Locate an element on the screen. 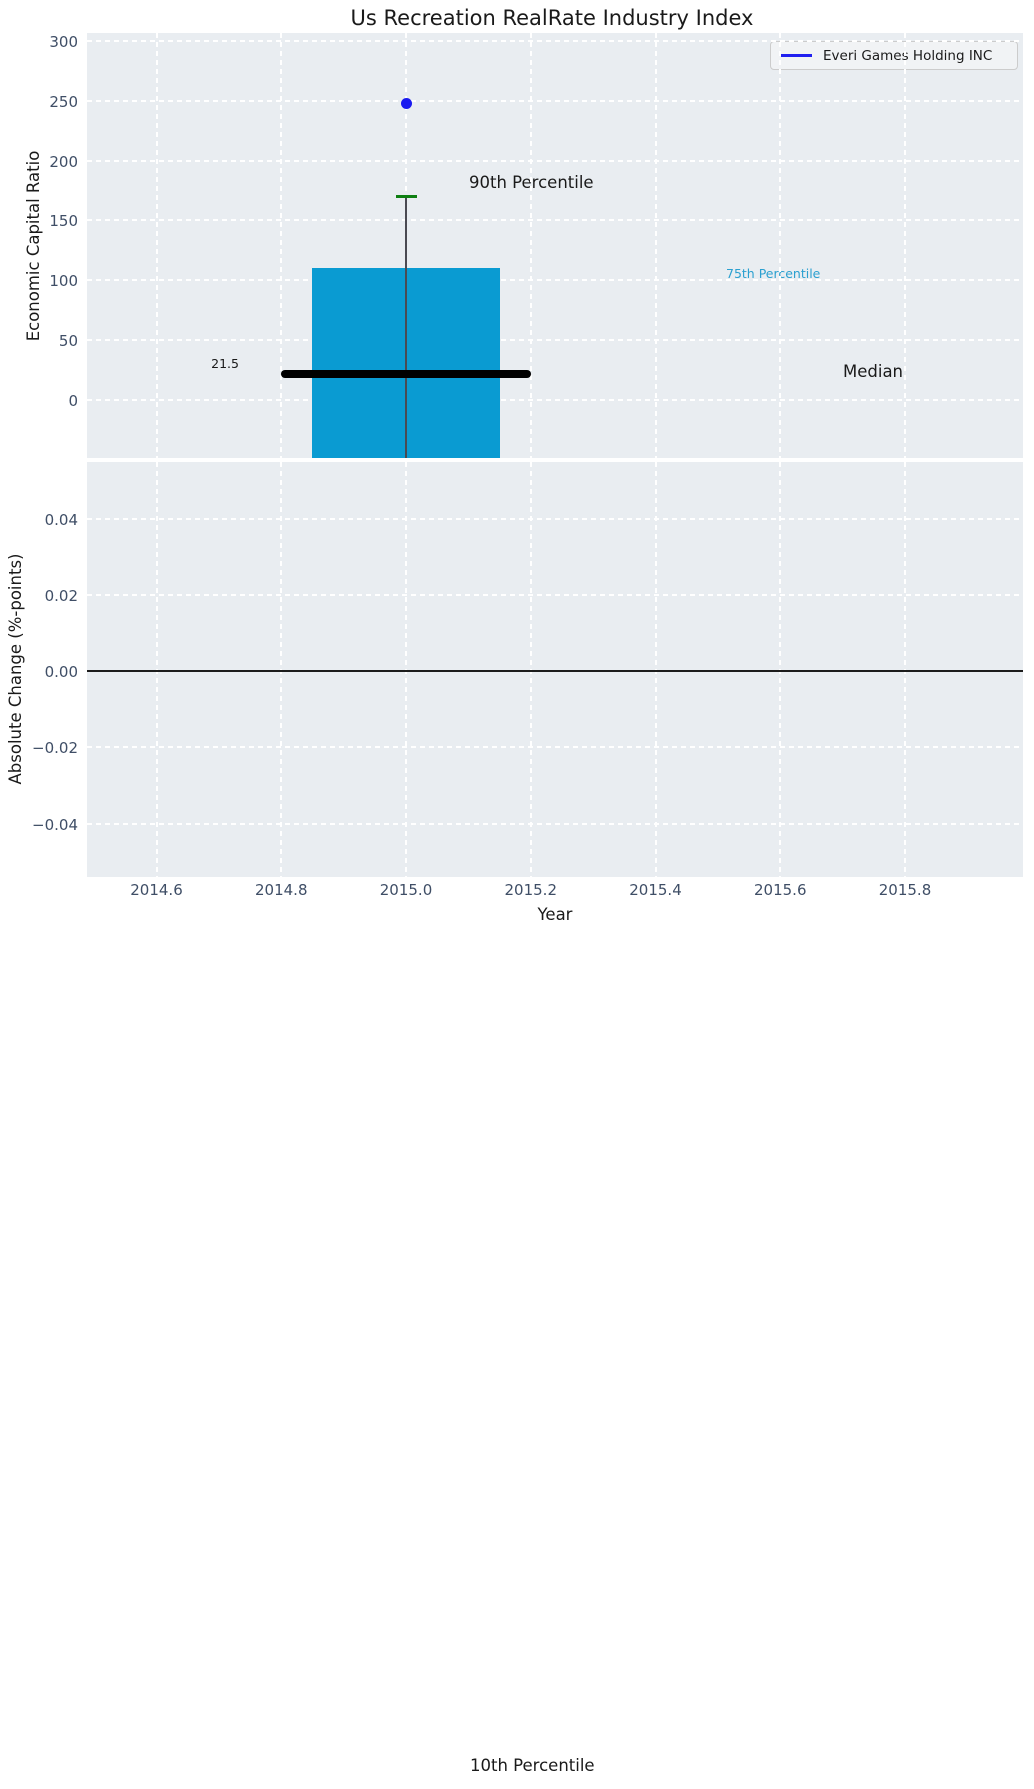 The image size is (1034, 1789). x-tick-label: 2015.6 is located at coordinates (780, 890).